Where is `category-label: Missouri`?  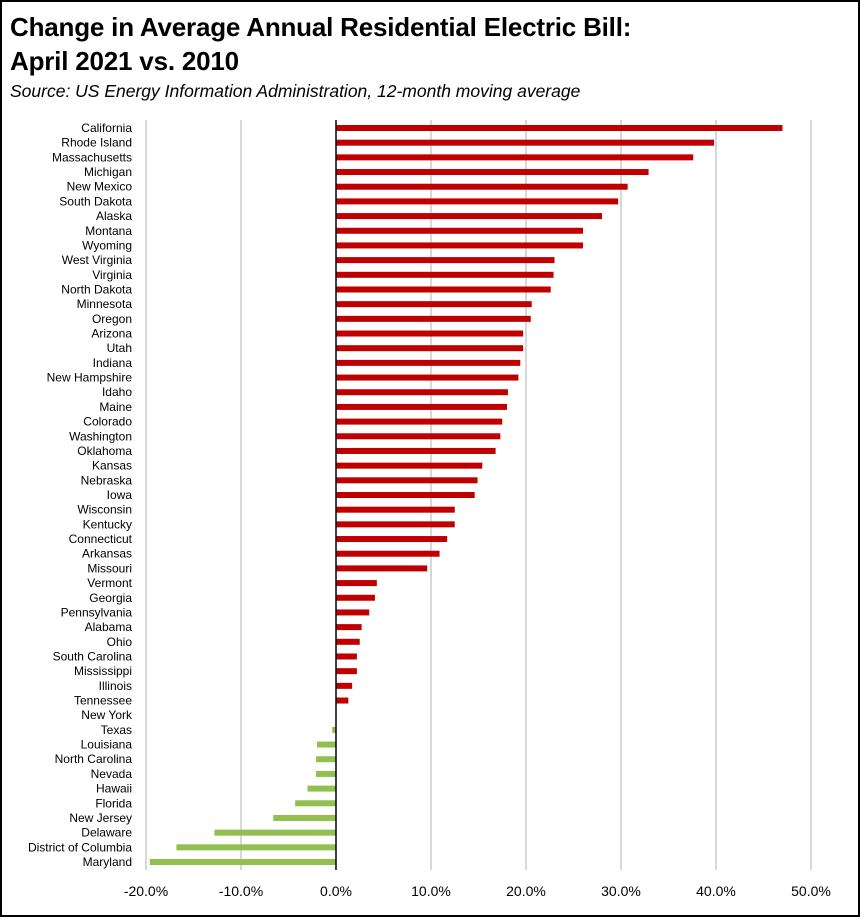
category-label: Missouri is located at coordinates (109, 568).